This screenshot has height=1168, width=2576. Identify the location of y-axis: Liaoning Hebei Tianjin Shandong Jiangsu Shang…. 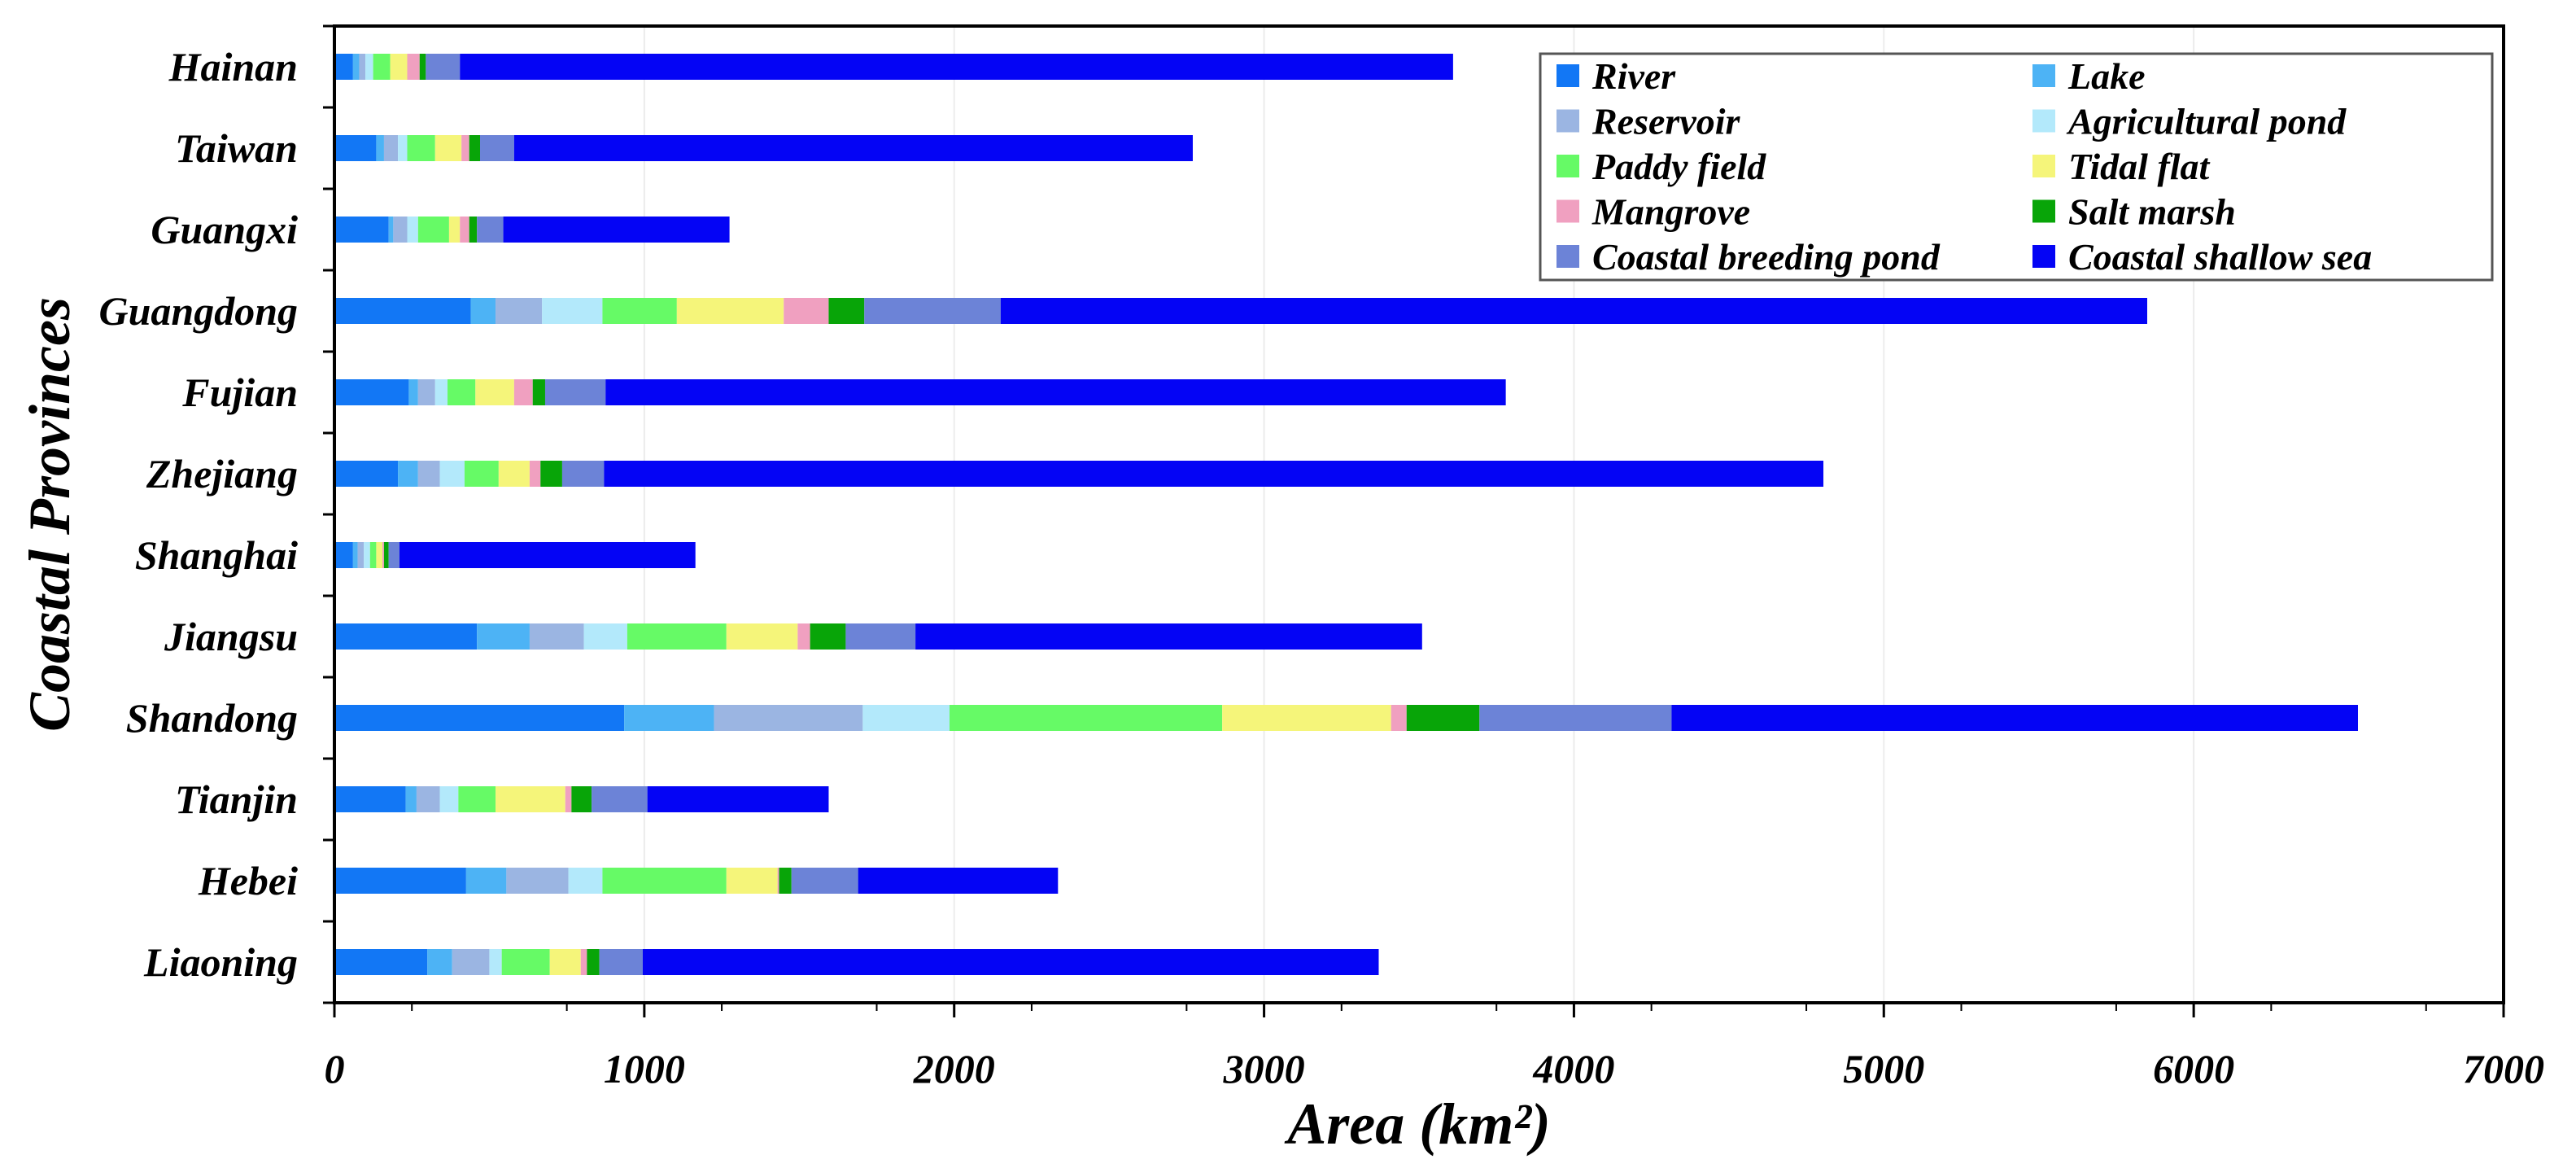
(216, 514).